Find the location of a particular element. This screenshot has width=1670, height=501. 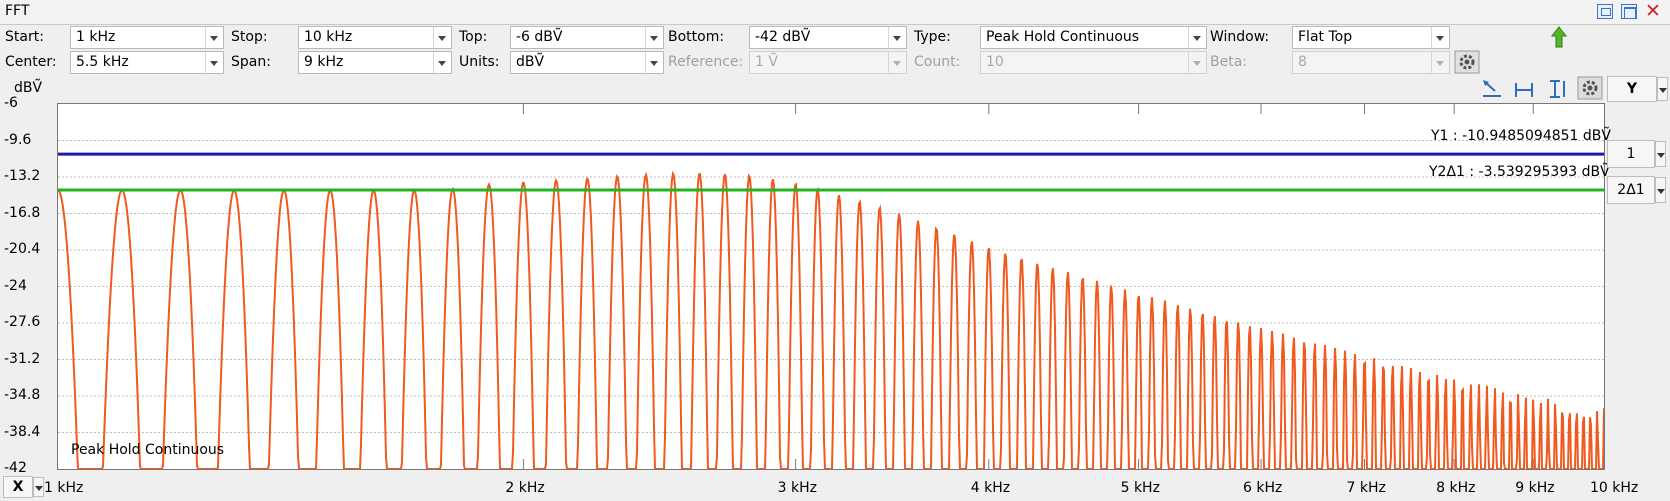

top-value: -6 dBṼ is located at coordinates (539, 37).